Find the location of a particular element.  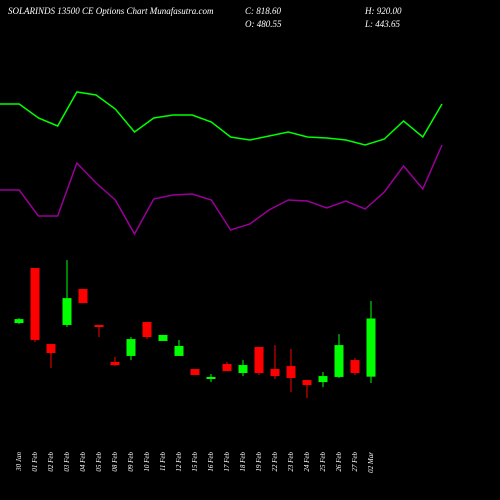

x-tick-label: 09 Feb is located at coordinates (131, 462).